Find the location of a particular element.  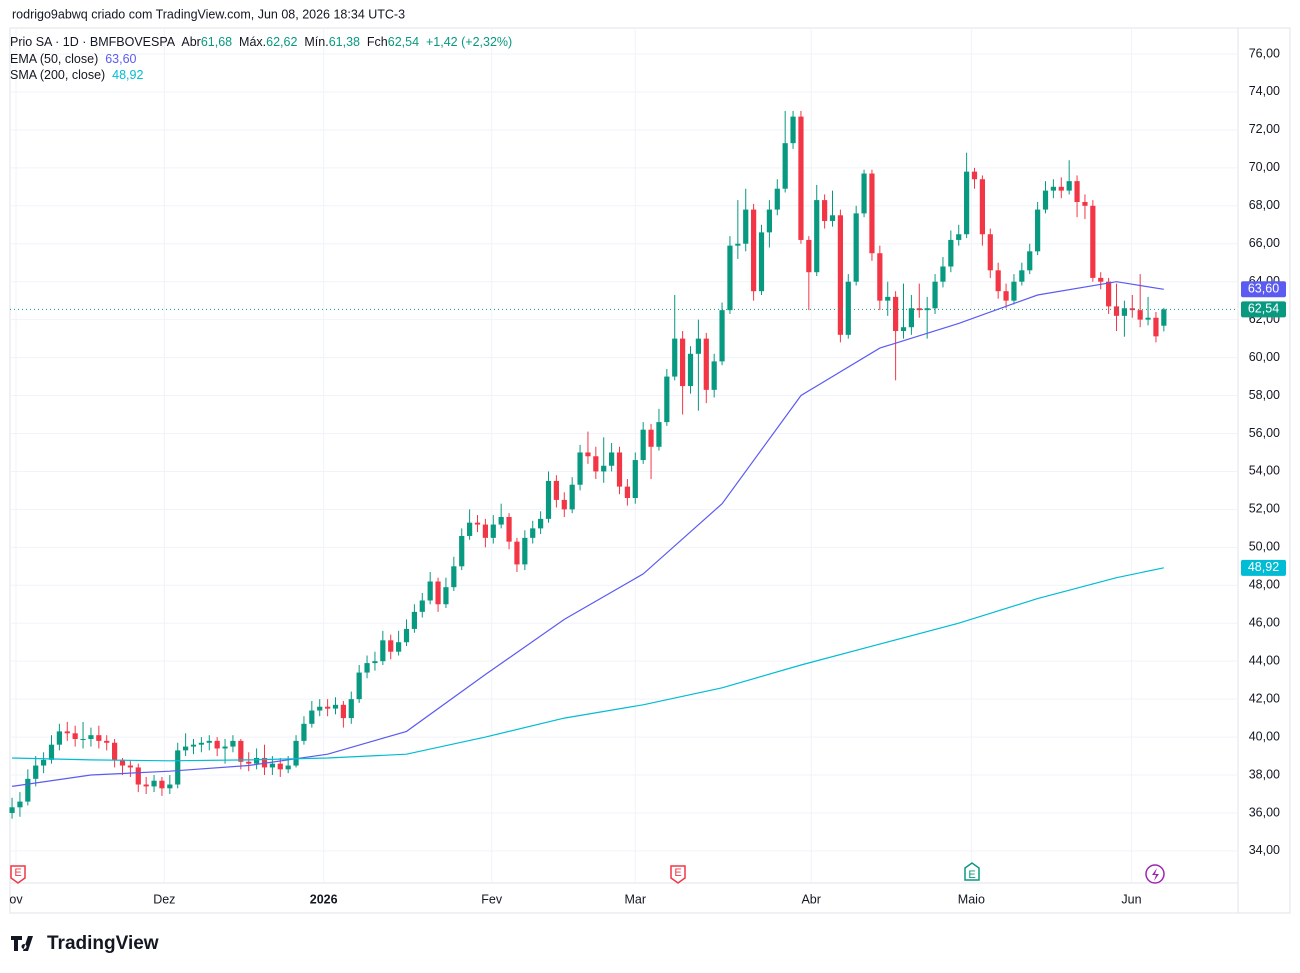

y-tick-label: 74,00 is located at coordinates (1264, 91).